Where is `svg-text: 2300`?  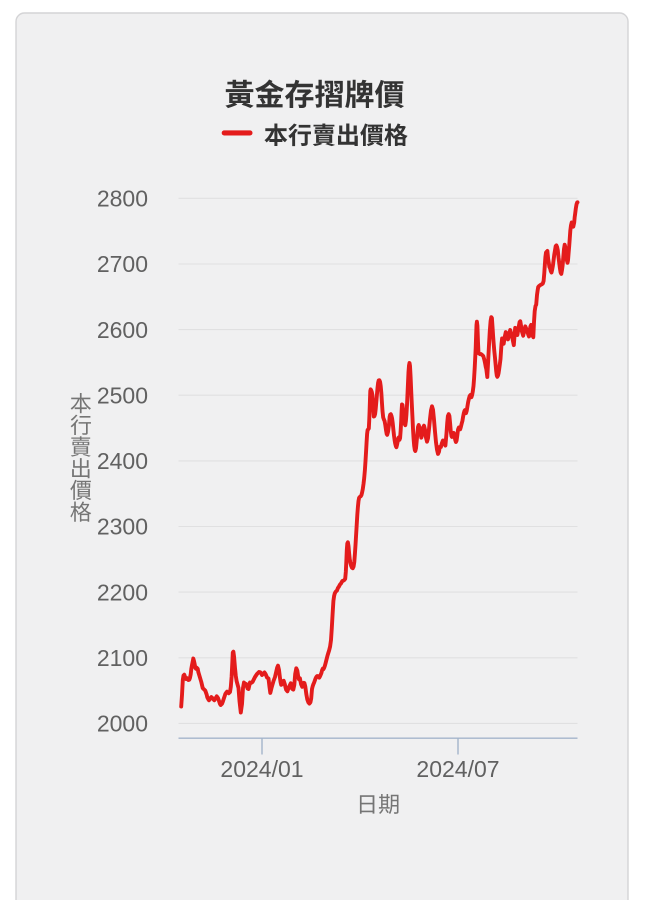 svg-text: 2300 is located at coordinates (122, 527).